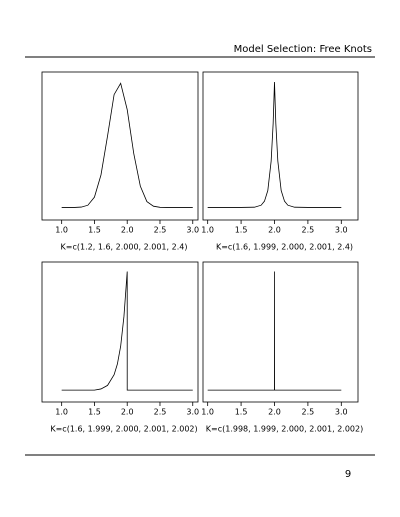 The height and width of the screenshot is (517, 400). Describe the element at coordinates (348, 474) in the screenshot. I see `page-number: 9` at that location.